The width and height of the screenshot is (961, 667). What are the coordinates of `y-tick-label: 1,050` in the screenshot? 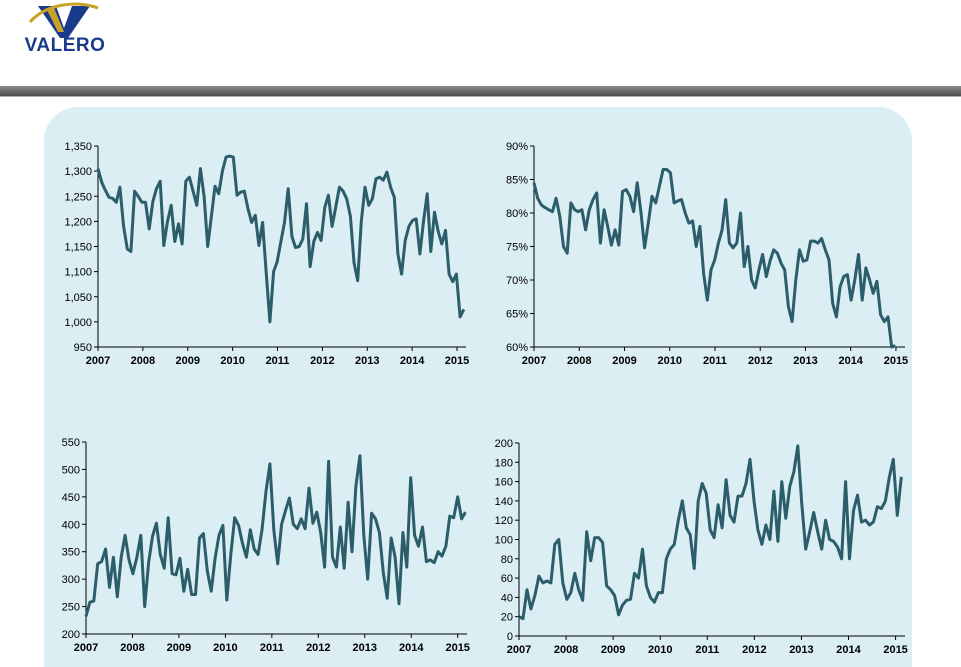 It's located at (78, 298).